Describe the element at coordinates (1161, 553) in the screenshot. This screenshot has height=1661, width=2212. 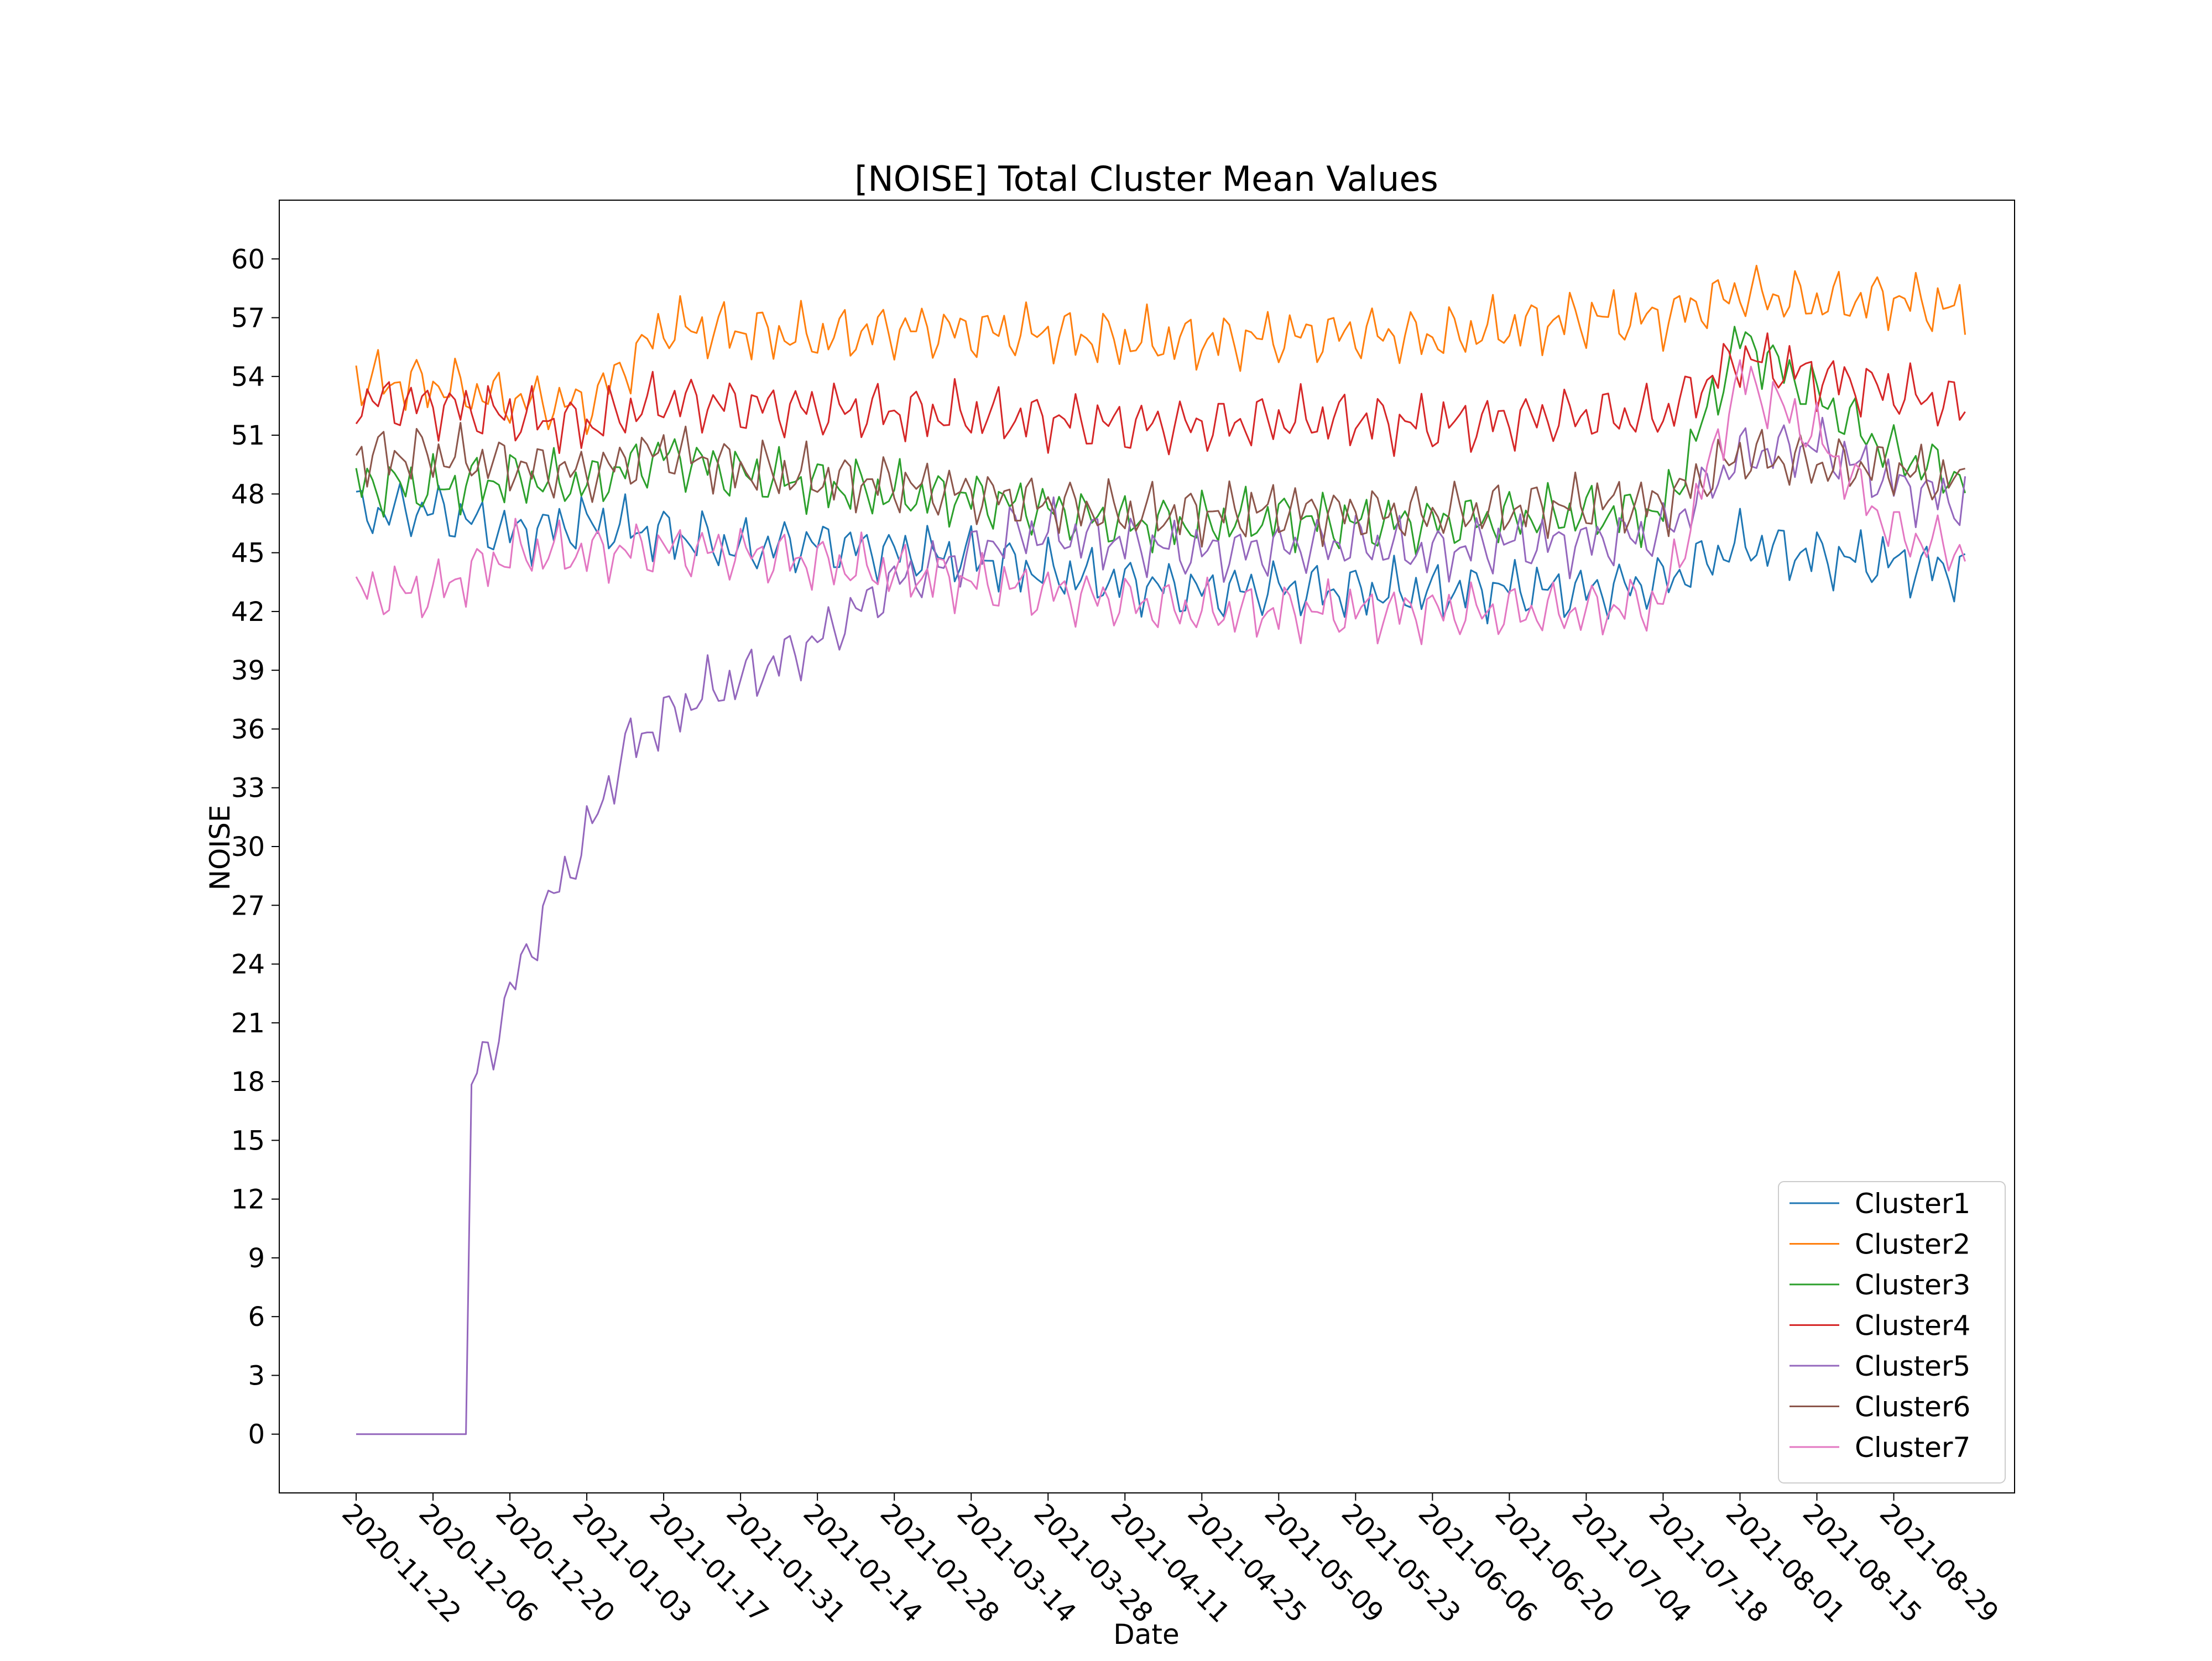
I see `series-line-cluster1` at that location.